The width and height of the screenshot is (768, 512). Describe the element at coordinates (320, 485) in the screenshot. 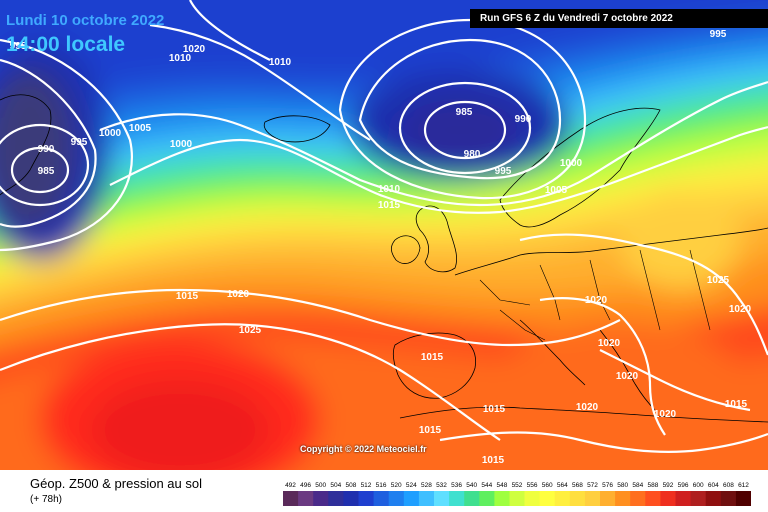

I see `scale-label: 500` at that location.